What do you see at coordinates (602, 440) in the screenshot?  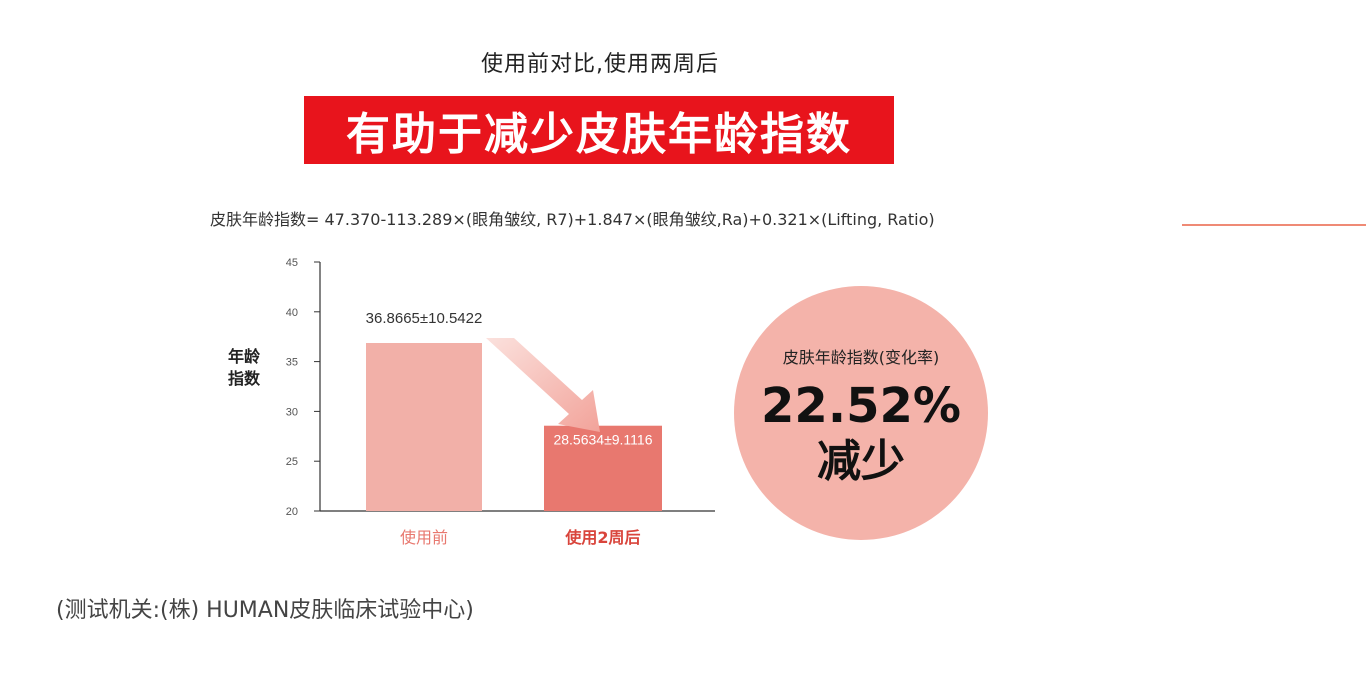 I see `data-label: 28.5634±9.1116` at bounding box center [602, 440].